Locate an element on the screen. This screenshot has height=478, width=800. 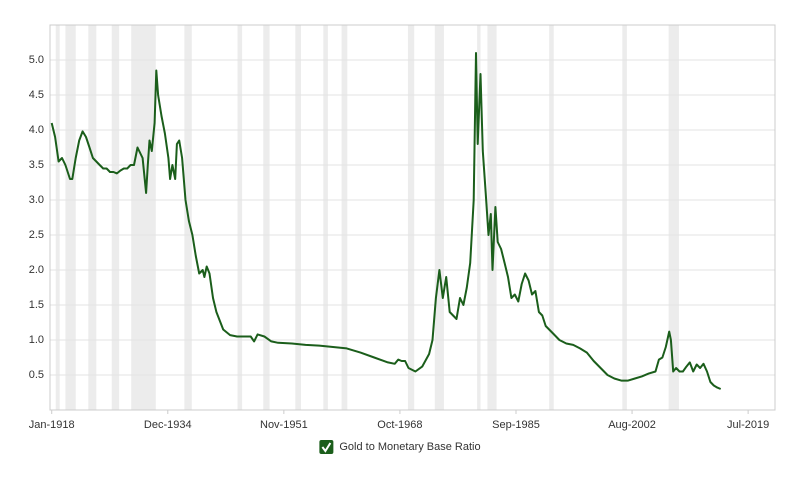
y-tick-label: 5.0 is located at coordinates (36, 60).